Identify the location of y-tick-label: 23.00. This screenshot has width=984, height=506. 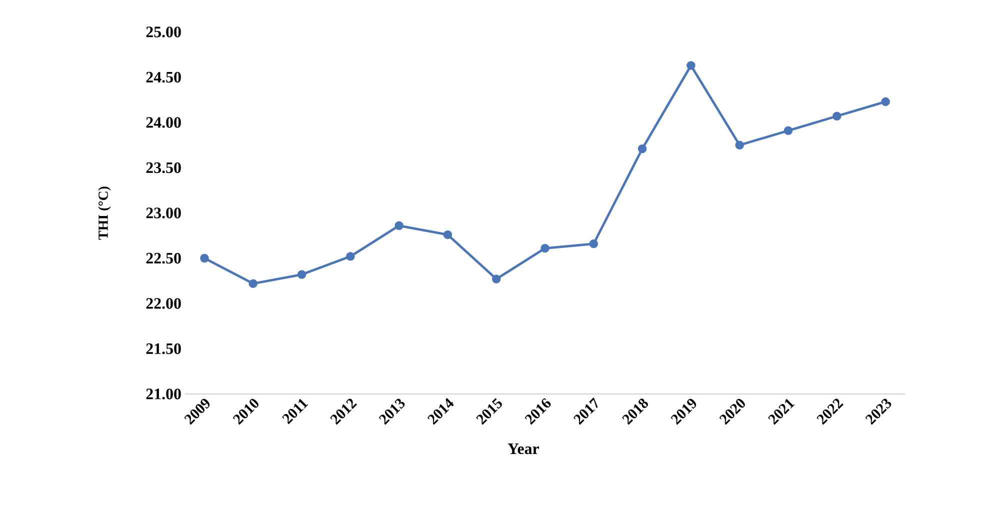
(163, 213).